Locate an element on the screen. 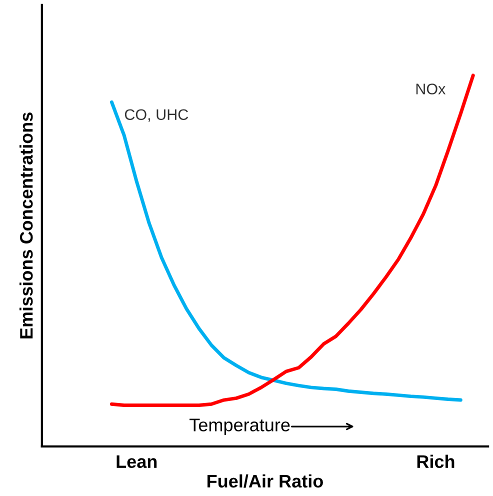  y-axis-title: Emissions Concentrations is located at coordinates (26, 225).